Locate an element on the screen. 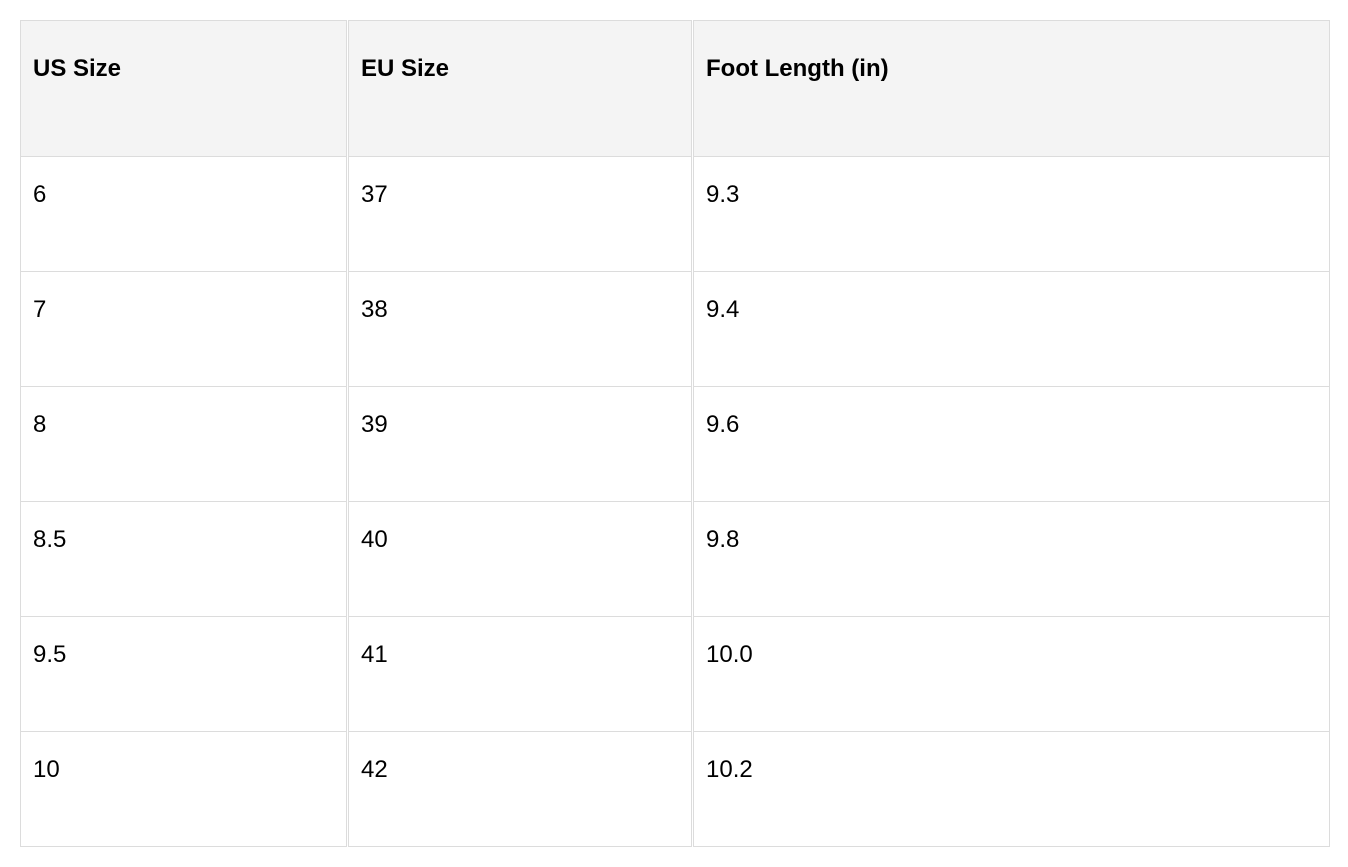  table-row: 9.5 41 10.0 is located at coordinates (675, 674).